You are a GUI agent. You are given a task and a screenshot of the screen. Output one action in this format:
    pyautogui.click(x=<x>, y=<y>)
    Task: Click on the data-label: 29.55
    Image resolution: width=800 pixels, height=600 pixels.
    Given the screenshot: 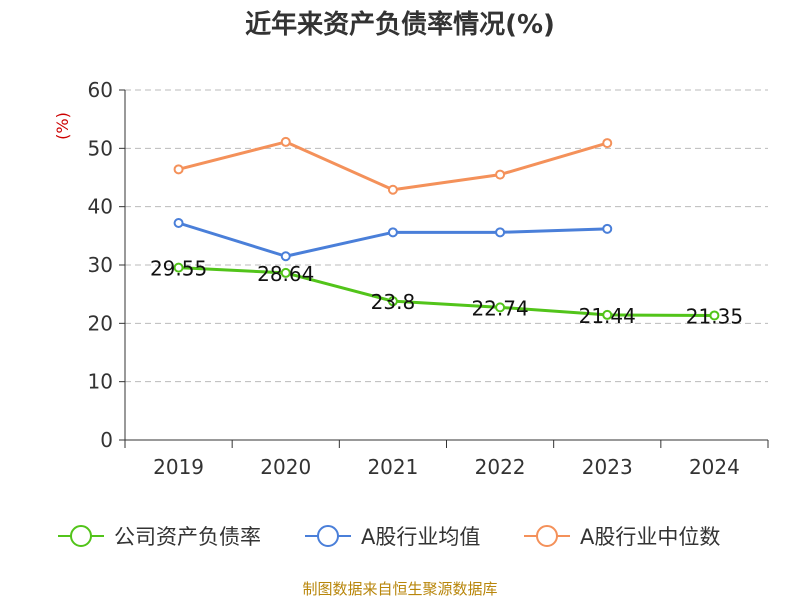 What is the action you would take?
    pyautogui.click(x=178, y=269)
    